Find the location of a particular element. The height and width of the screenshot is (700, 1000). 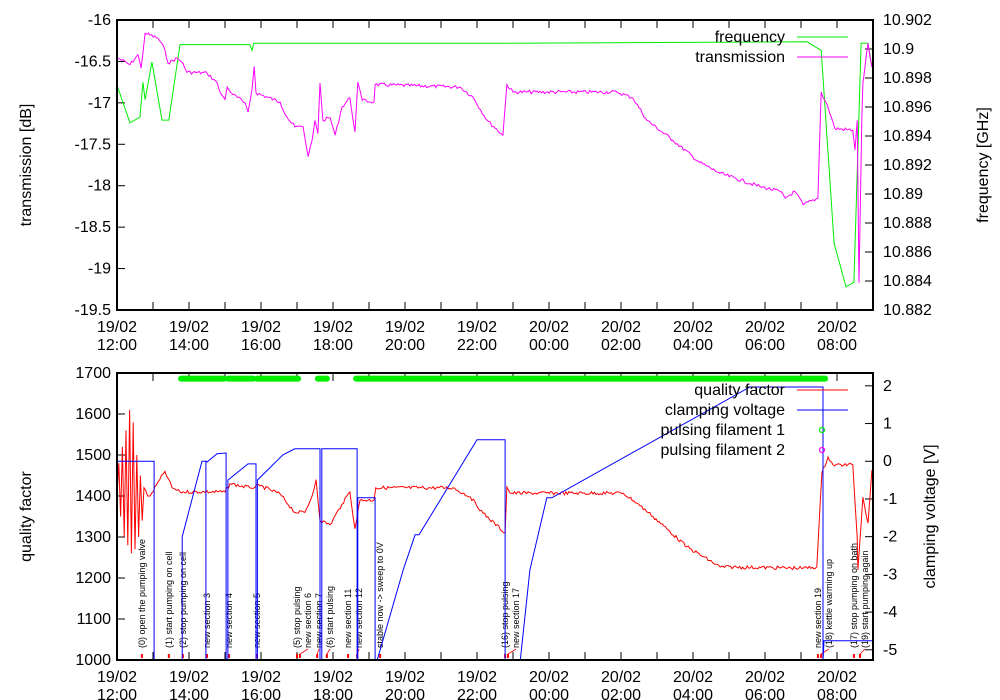

annotation-label: stable now -> sweep to 0V is located at coordinates (380, 595).